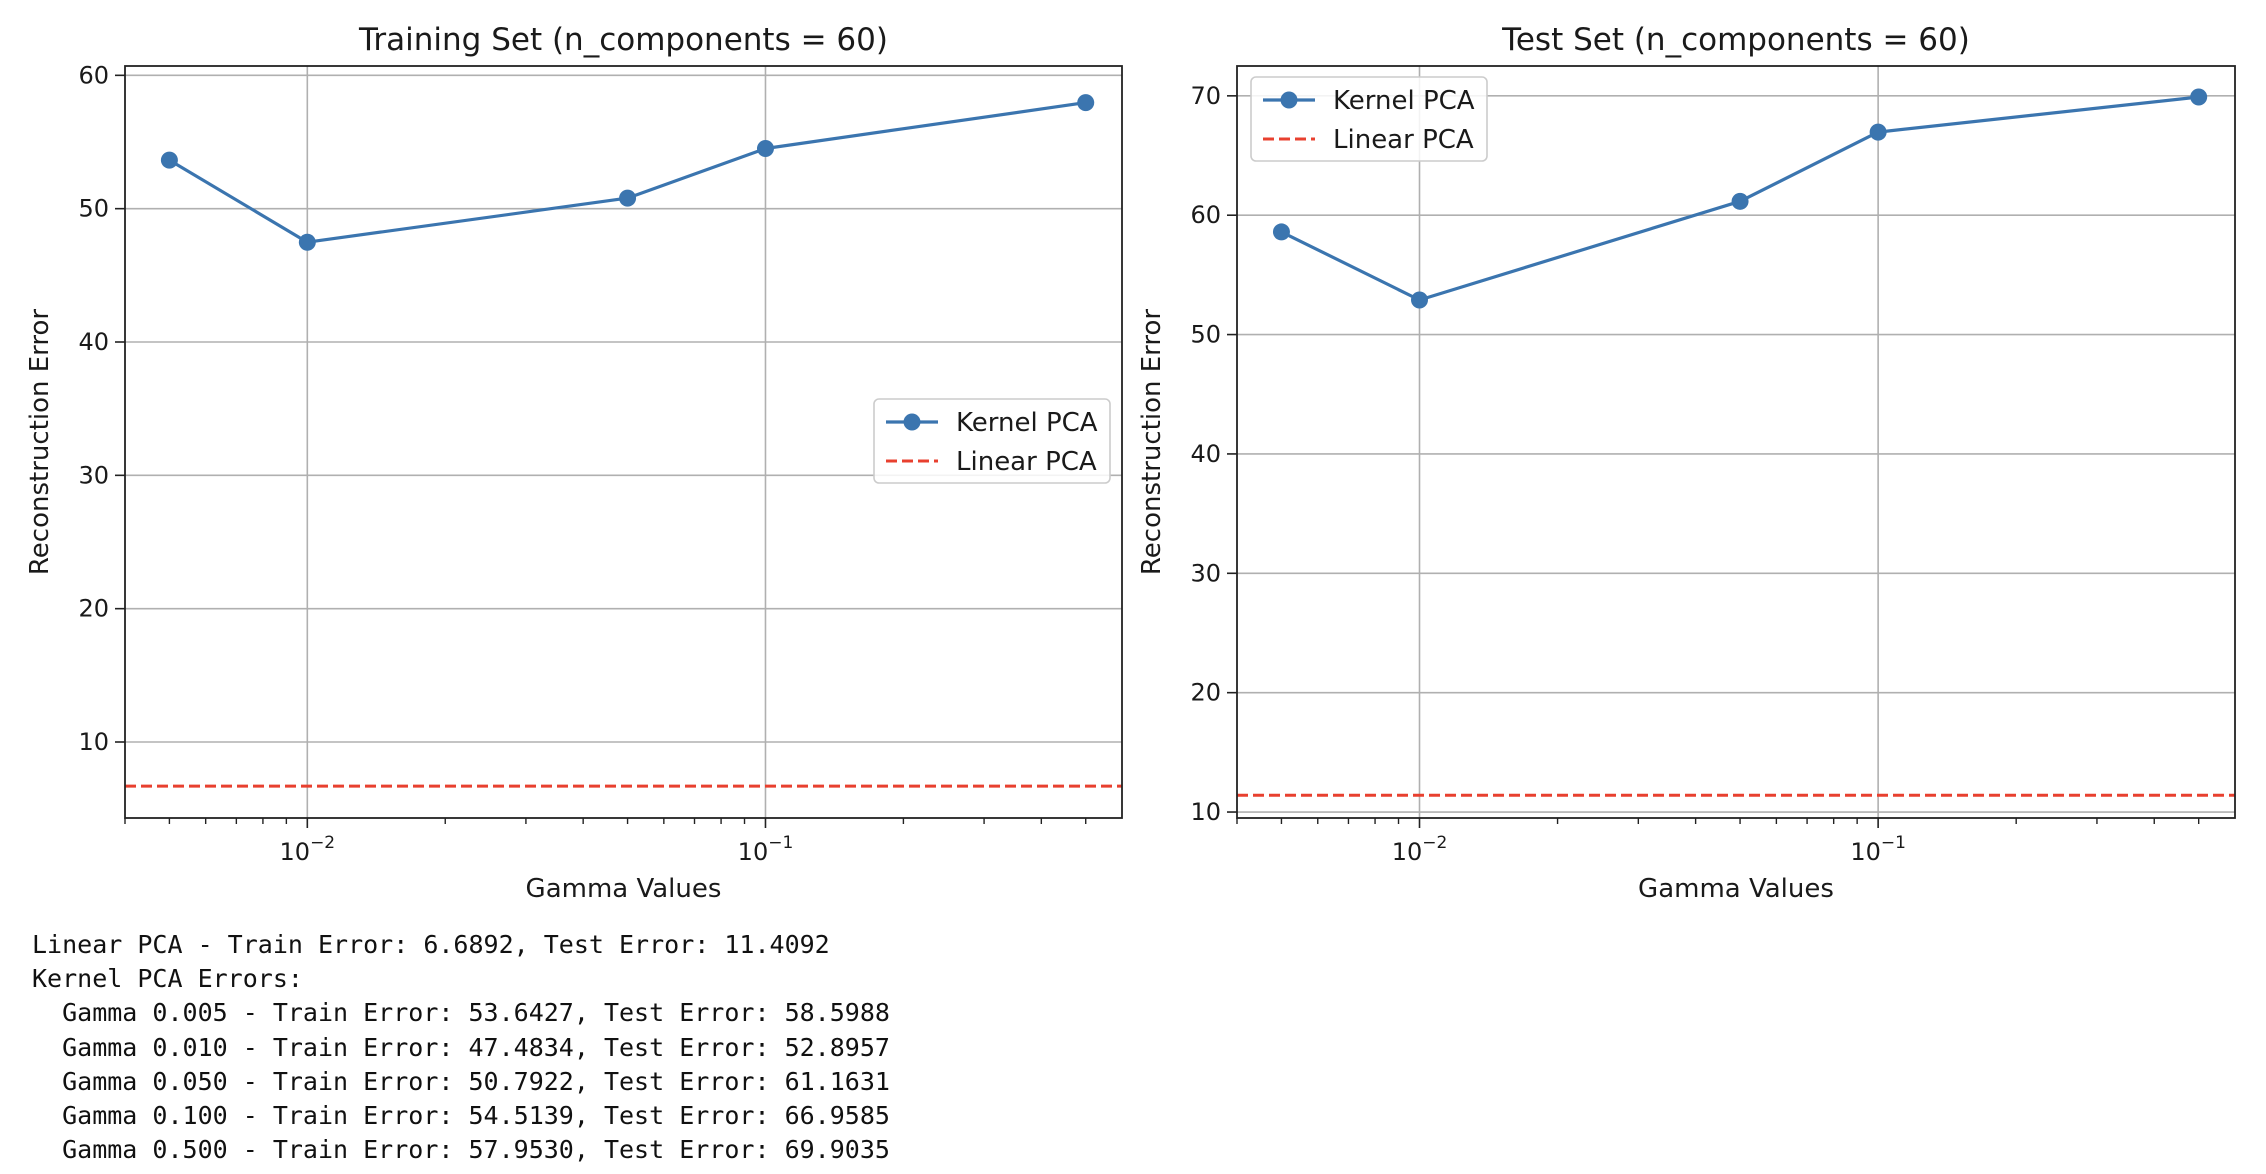 This screenshot has height=1174, width=2266. I want to click on output-line: Kernel PCA Errors:, so click(167, 979).